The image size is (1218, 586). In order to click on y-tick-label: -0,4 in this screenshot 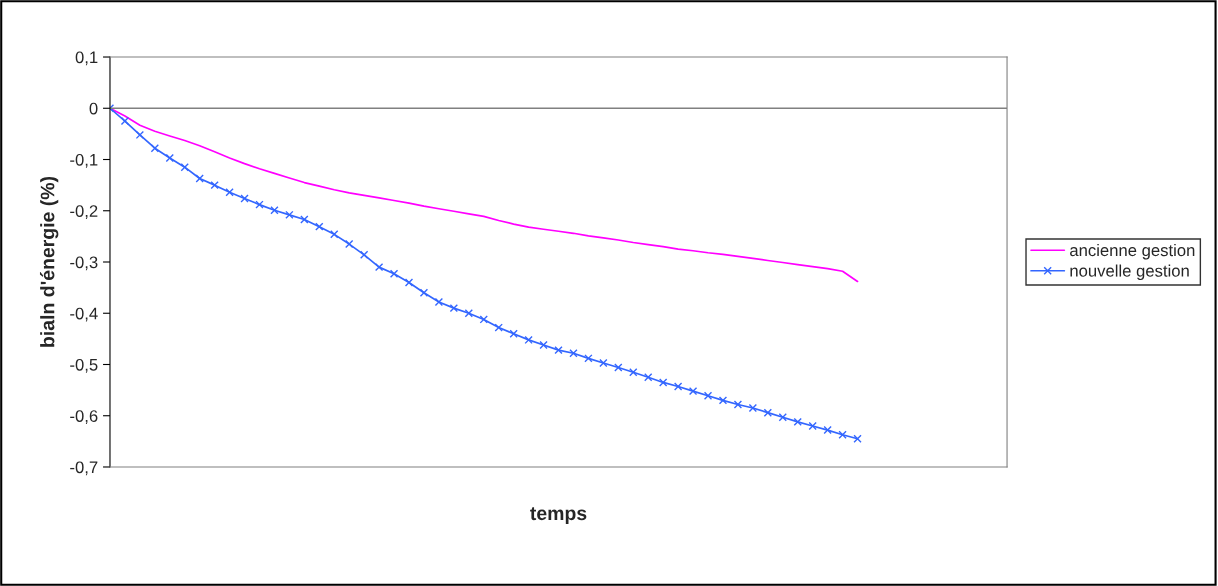, I will do `click(84, 314)`.